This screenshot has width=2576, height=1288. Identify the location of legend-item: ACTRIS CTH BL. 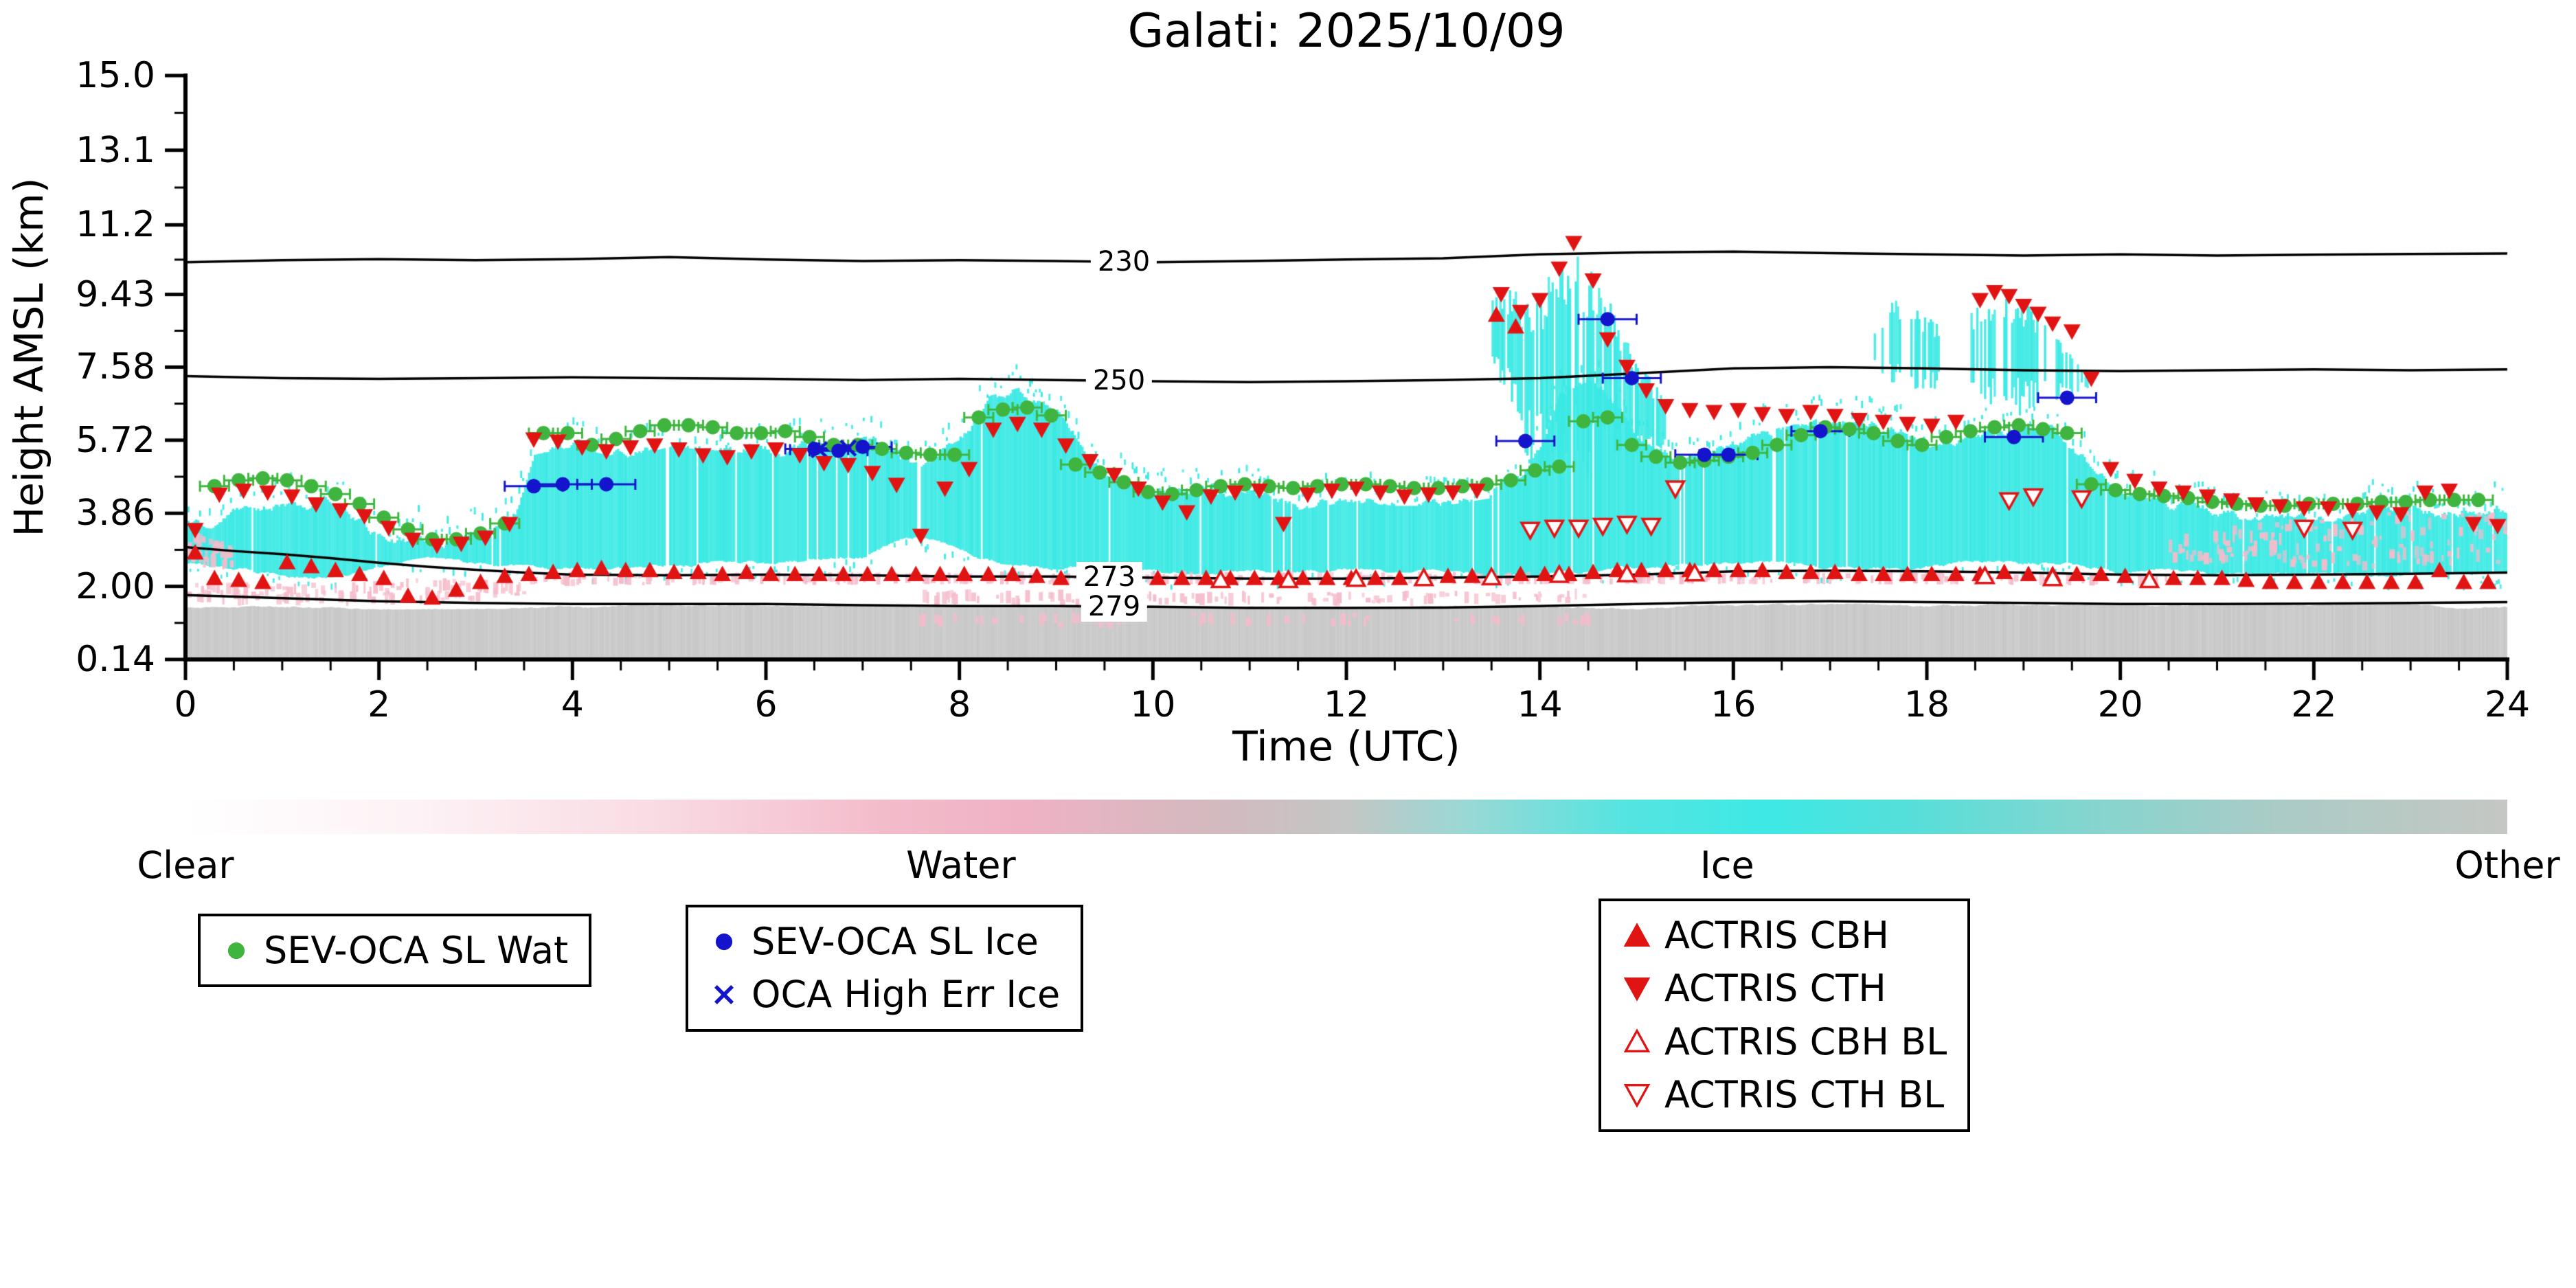
(1784, 1095).